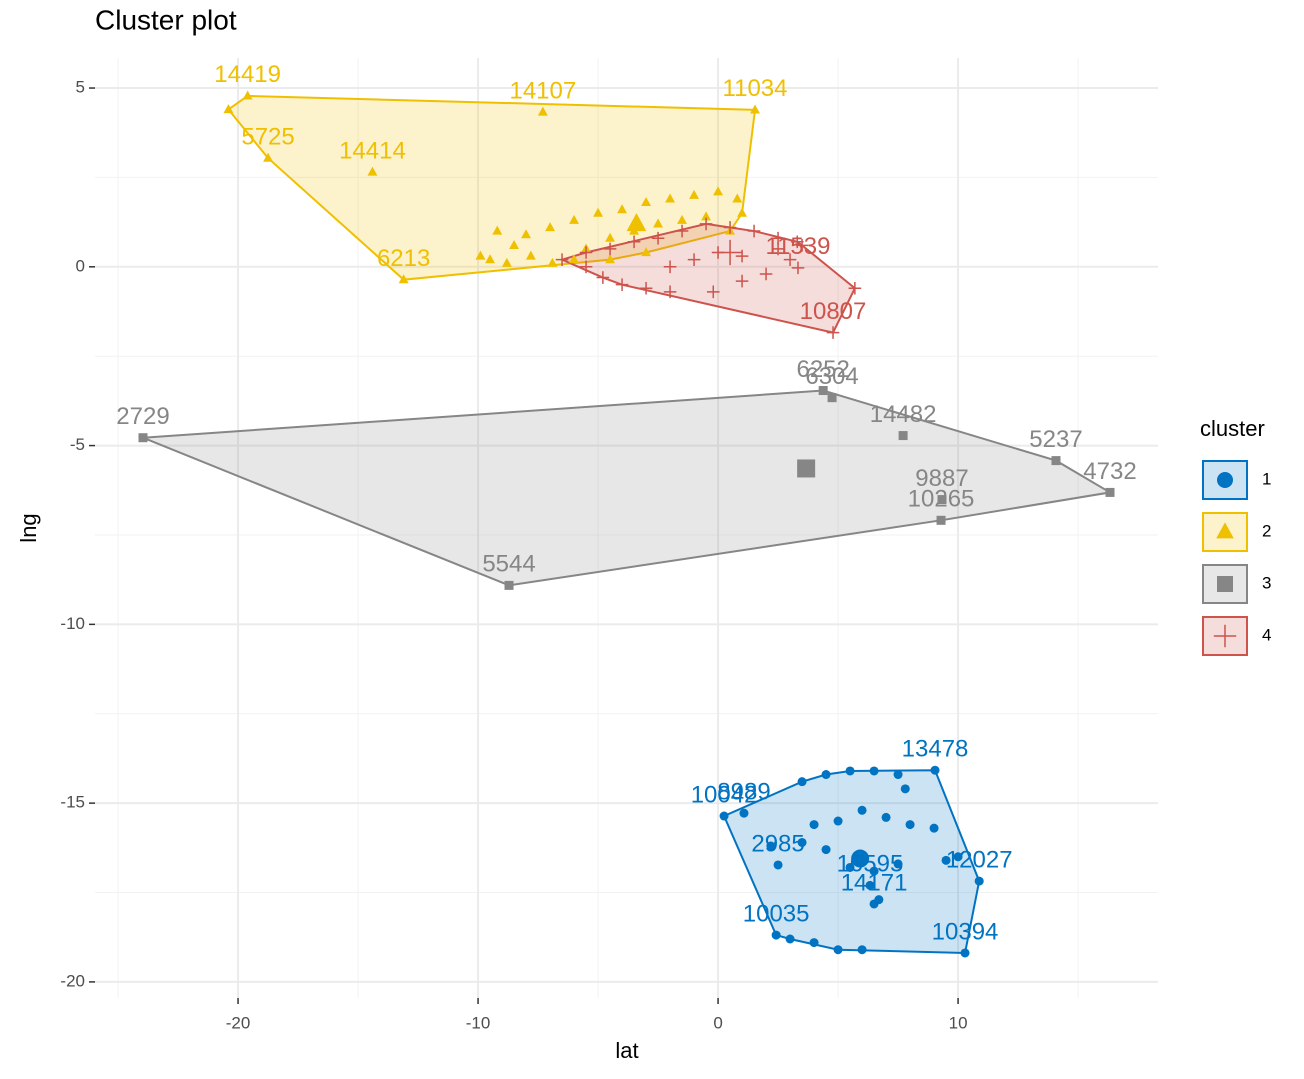 The width and height of the screenshot is (1304, 1079). Describe the element at coordinates (1055, 439) in the screenshot. I see `point-label: 5237` at that location.